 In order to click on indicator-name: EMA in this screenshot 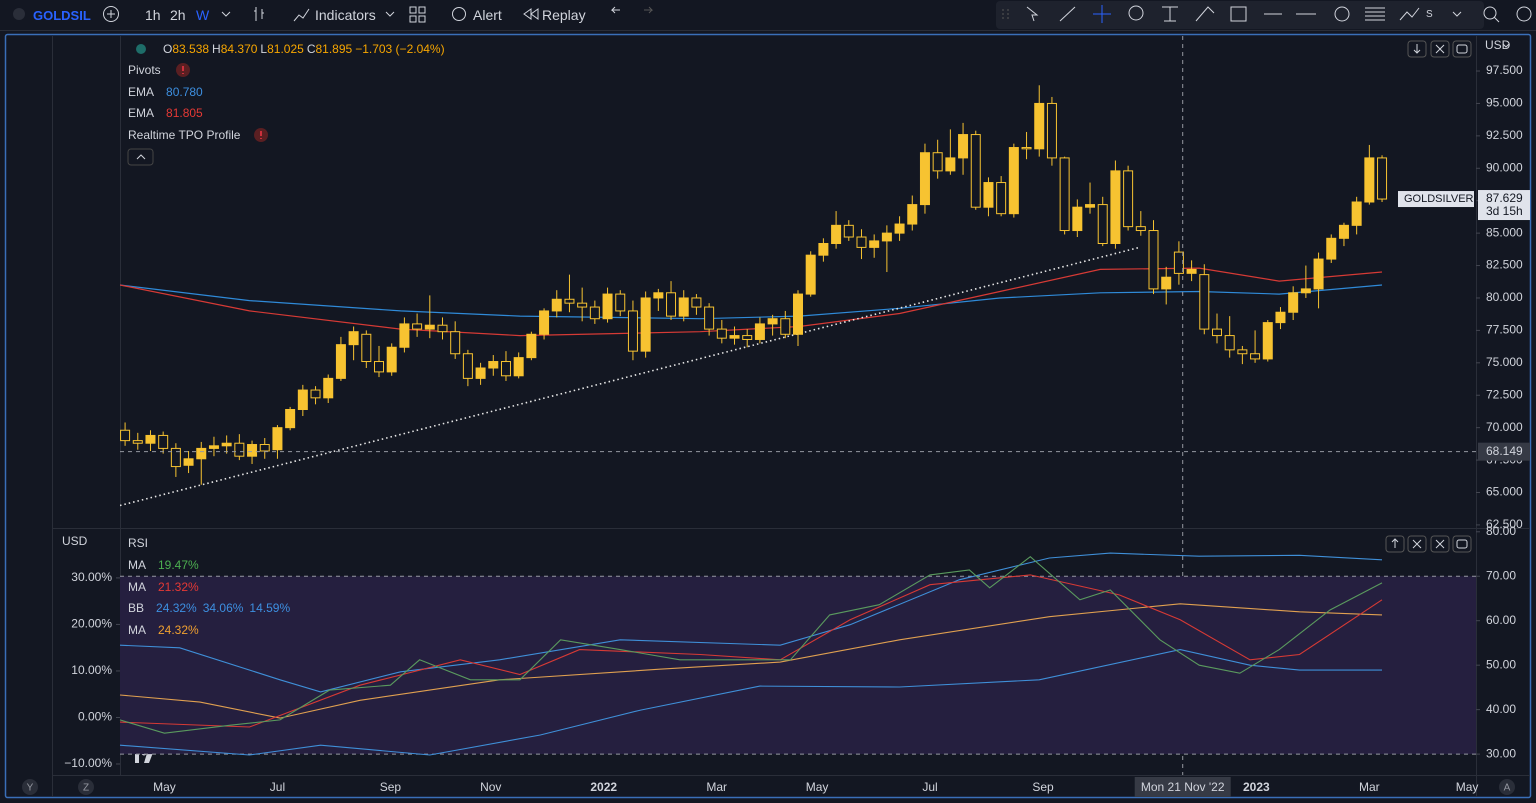, I will do `click(141, 113)`.